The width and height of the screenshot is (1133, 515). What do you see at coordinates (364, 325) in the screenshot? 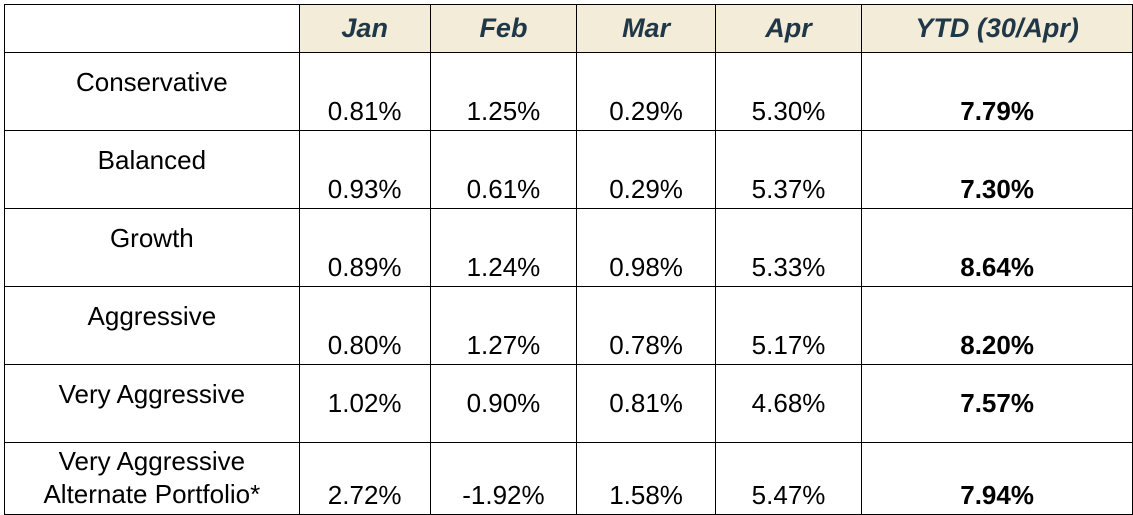
I see `table-cell: 0.80%` at bounding box center [364, 325].